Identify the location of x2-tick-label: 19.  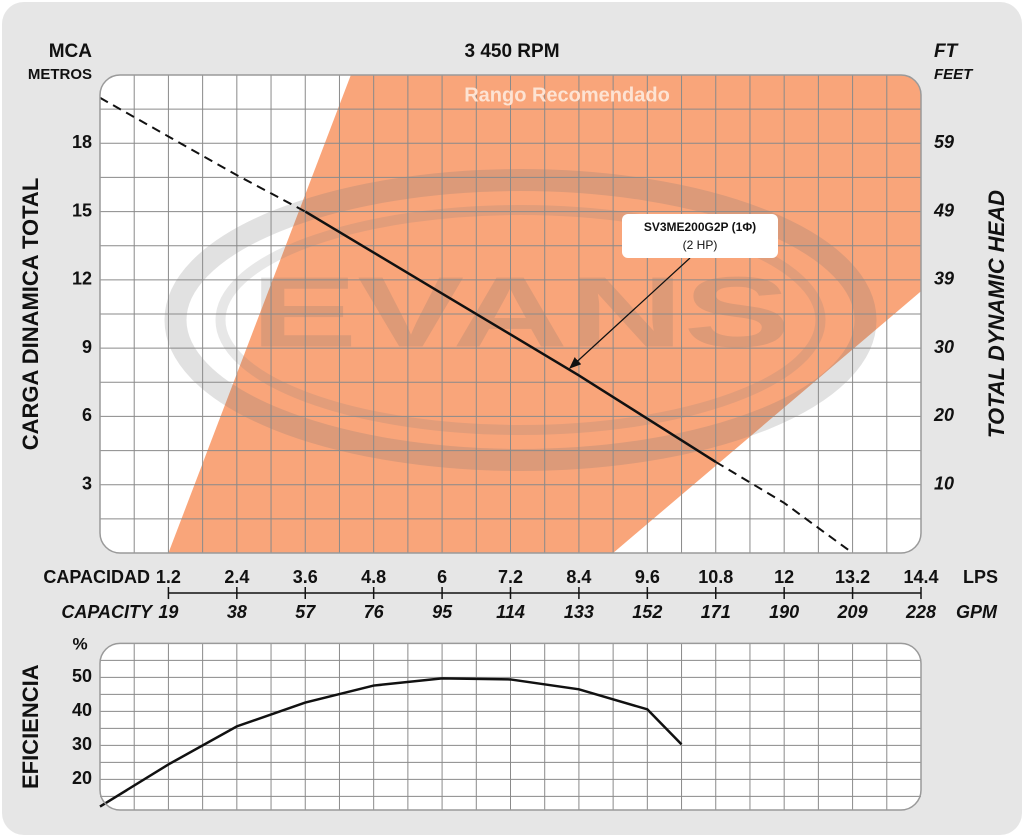
(168, 612).